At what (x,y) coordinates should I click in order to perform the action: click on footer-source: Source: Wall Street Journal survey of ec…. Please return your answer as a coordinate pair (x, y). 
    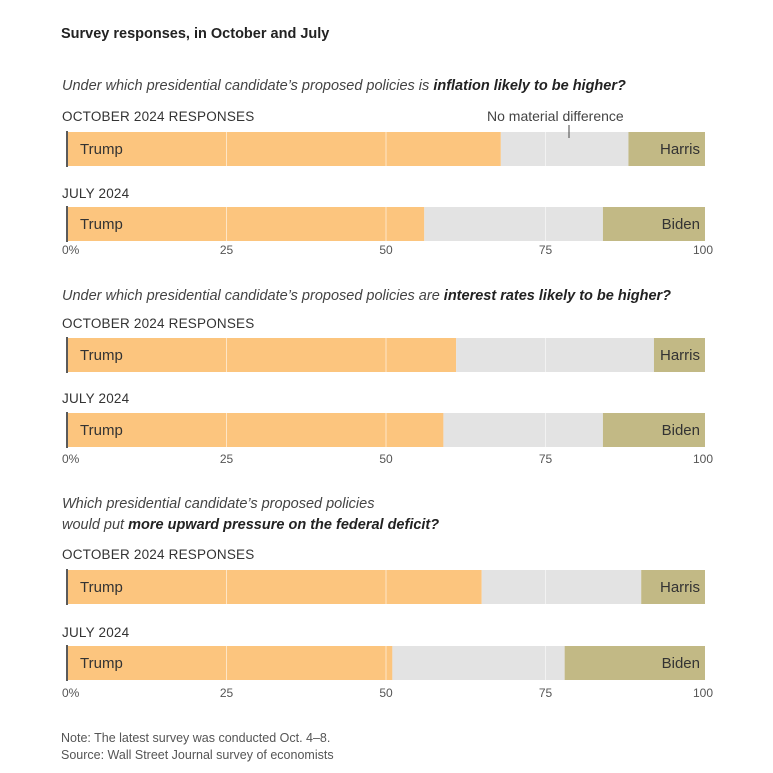
    Looking at the image, I should click on (197, 755).